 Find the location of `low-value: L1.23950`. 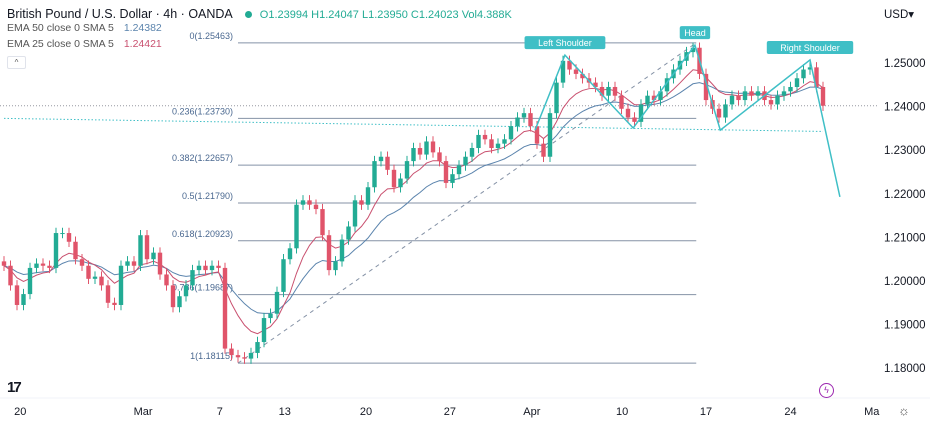

low-value: L1.23950 is located at coordinates (384, 15).